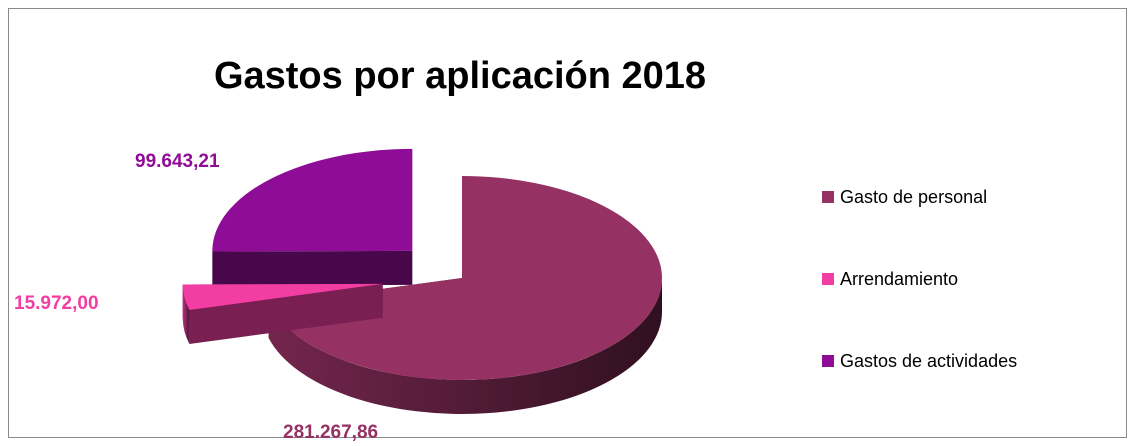 This screenshot has width=1137, height=446. Describe the element at coordinates (56, 303) in the screenshot. I see `data-label-arrendamiento: 15.972,00` at that location.